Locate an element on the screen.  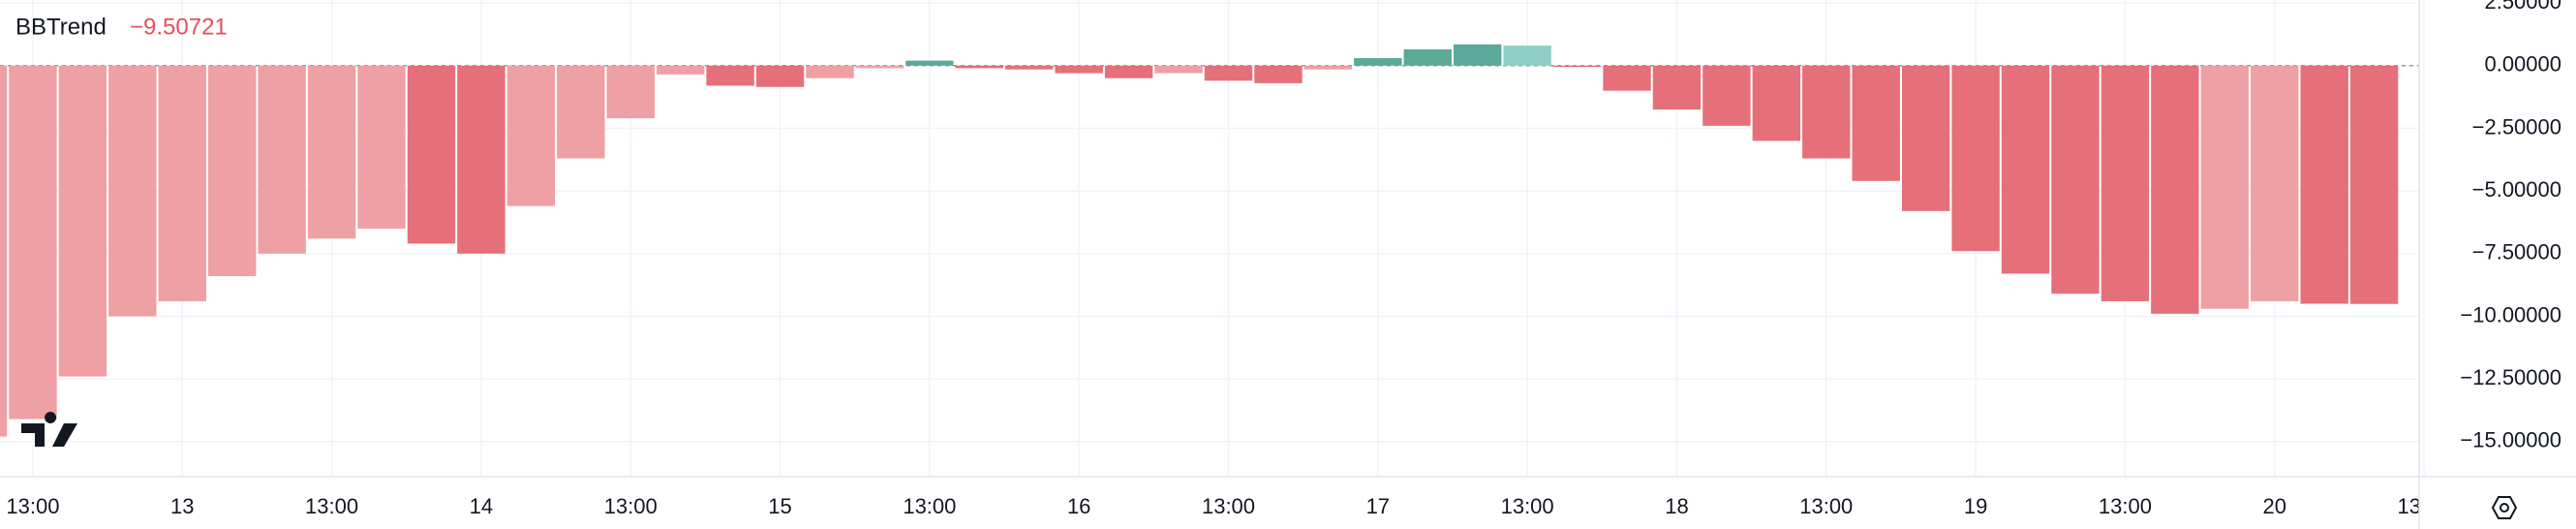
x-tick-label: 14 is located at coordinates (481, 506).